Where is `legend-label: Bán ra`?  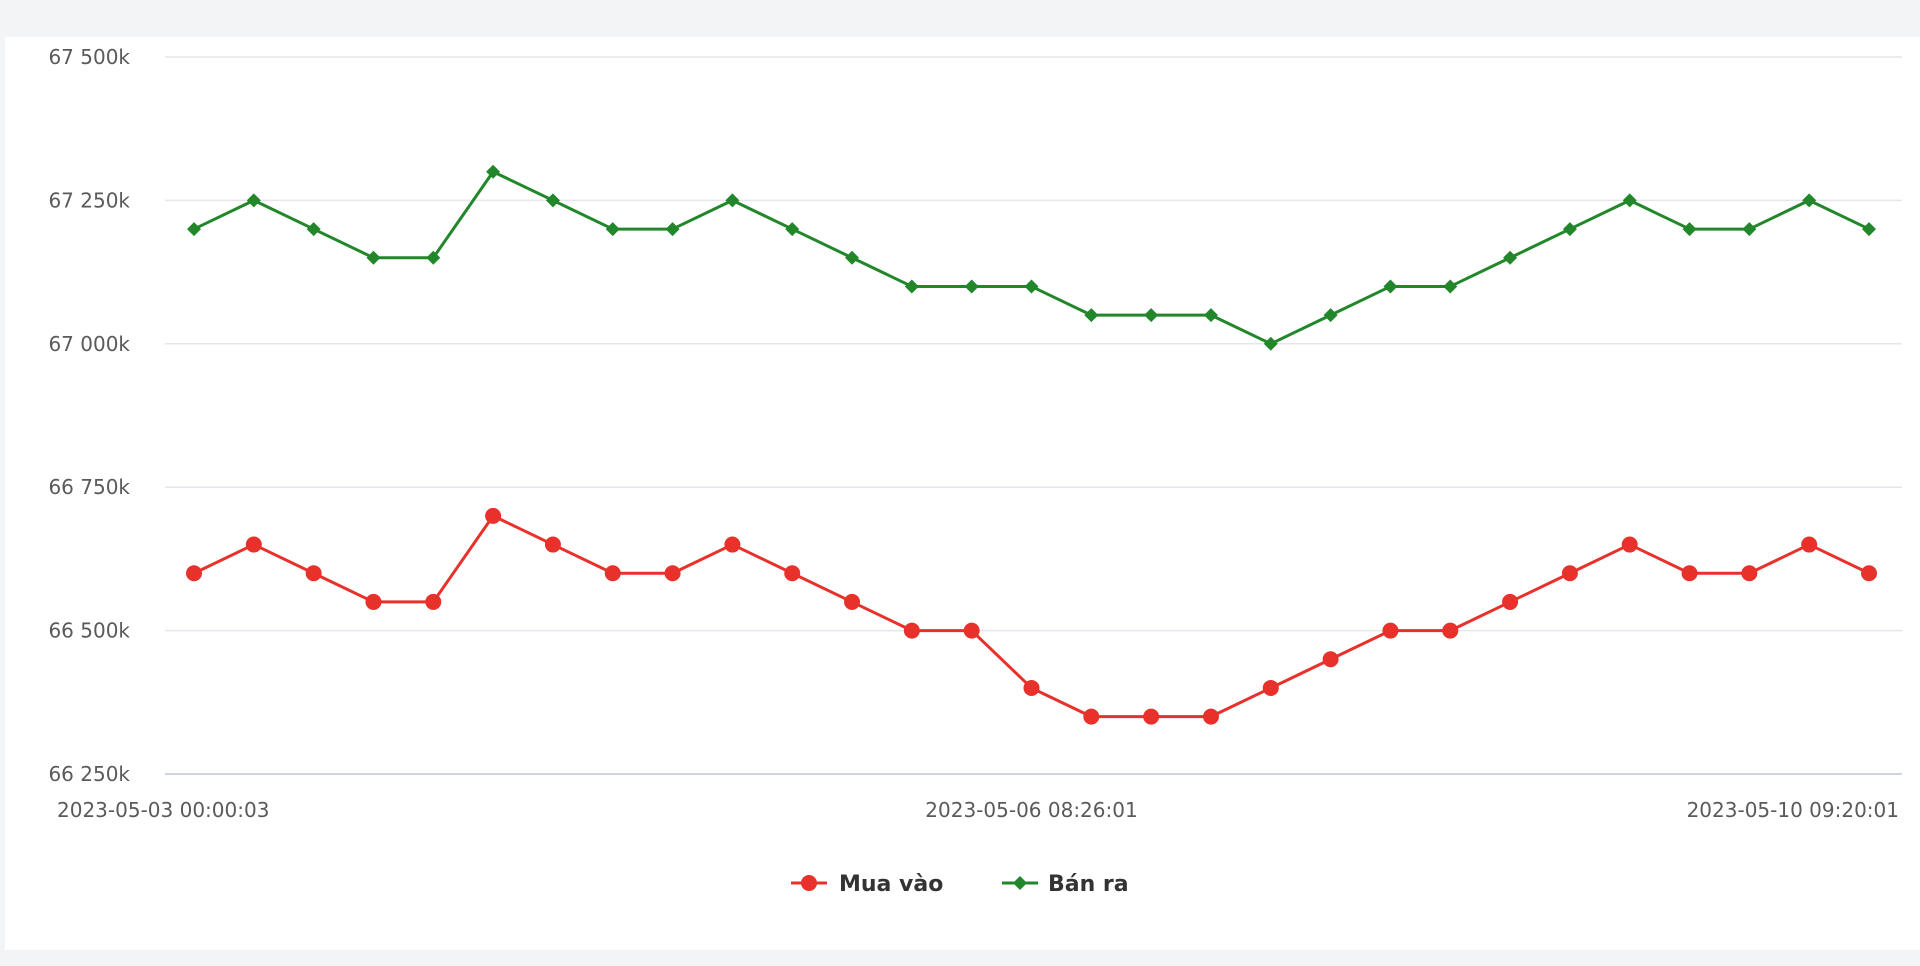
legend-label: Bán ra is located at coordinates (1088, 884).